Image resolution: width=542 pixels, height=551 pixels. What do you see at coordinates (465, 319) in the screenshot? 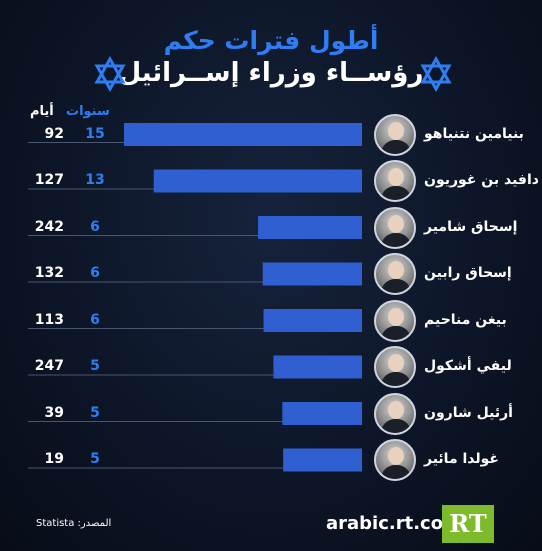
I see `category-label: بيغن مناحيم` at bounding box center [465, 319].